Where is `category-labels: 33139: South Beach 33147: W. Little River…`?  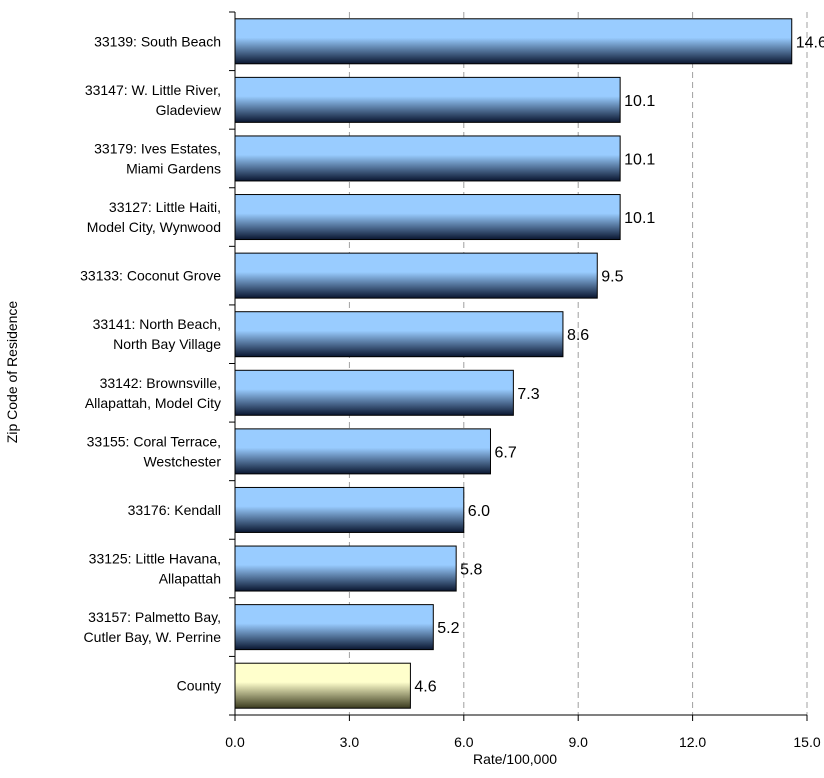 category-labels: 33139: South Beach 33147: W. Little River… is located at coordinates (151, 363).